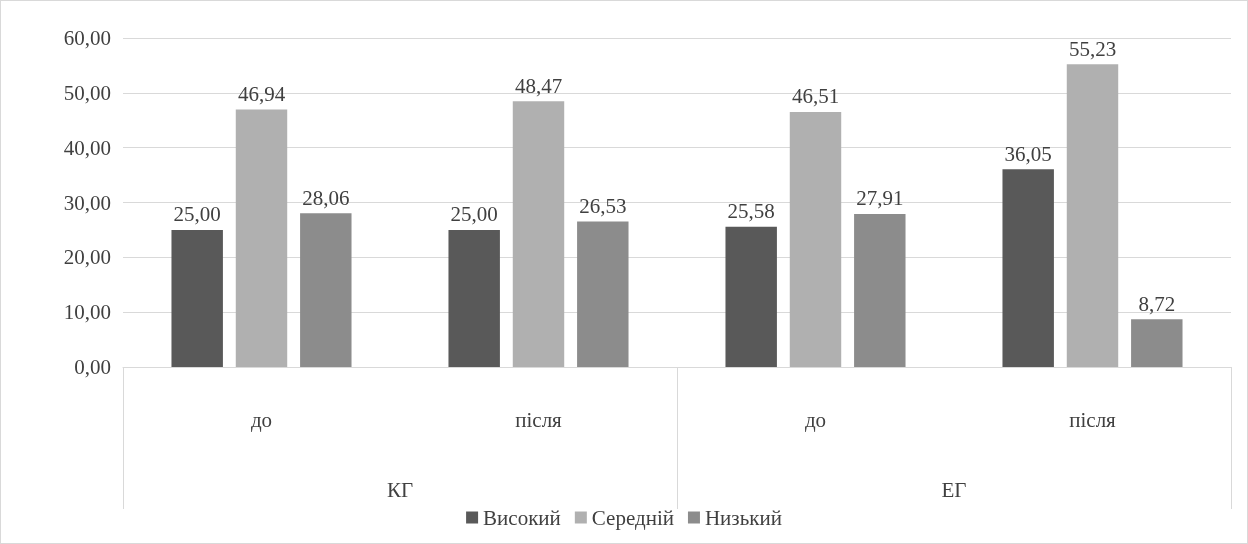 This screenshot has height=544, width=1248. Describe the element at coordinates (87, 38) in the screenshot. I see `y-tick-label: 60,00` at that location.